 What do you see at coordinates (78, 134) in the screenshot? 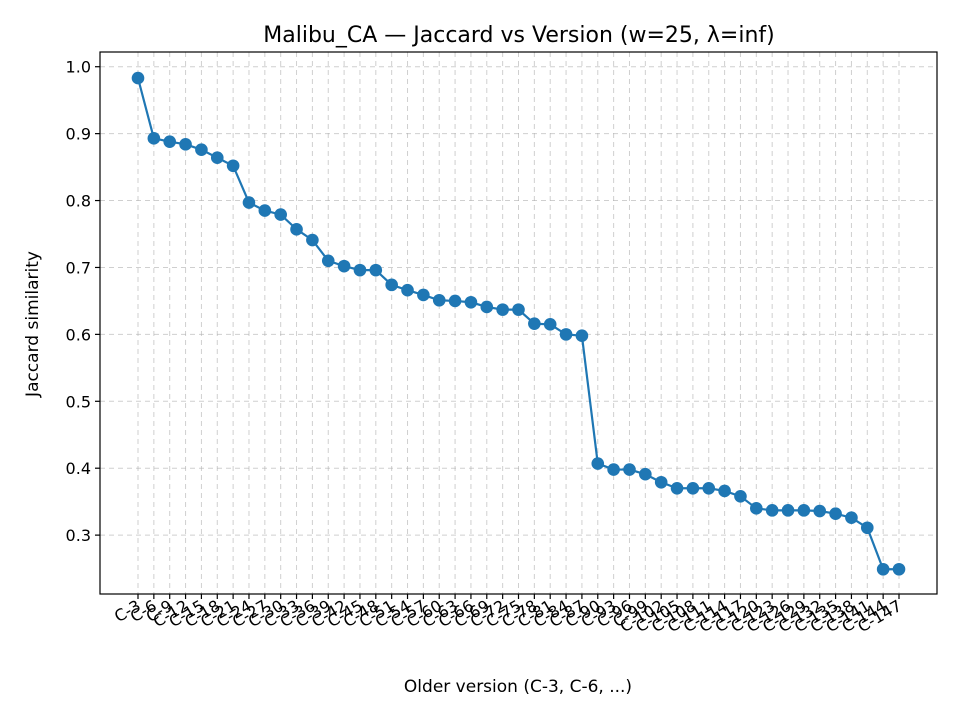
I see `y-tick-label: 0.9` at bounding box center [78, 134].